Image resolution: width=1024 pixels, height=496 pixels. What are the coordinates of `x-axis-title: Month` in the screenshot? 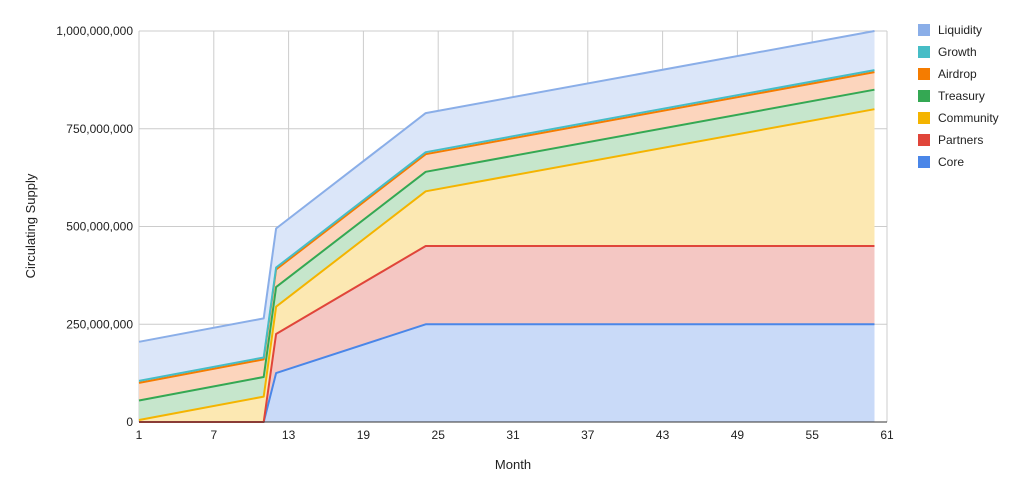 It's located at (513, 464).